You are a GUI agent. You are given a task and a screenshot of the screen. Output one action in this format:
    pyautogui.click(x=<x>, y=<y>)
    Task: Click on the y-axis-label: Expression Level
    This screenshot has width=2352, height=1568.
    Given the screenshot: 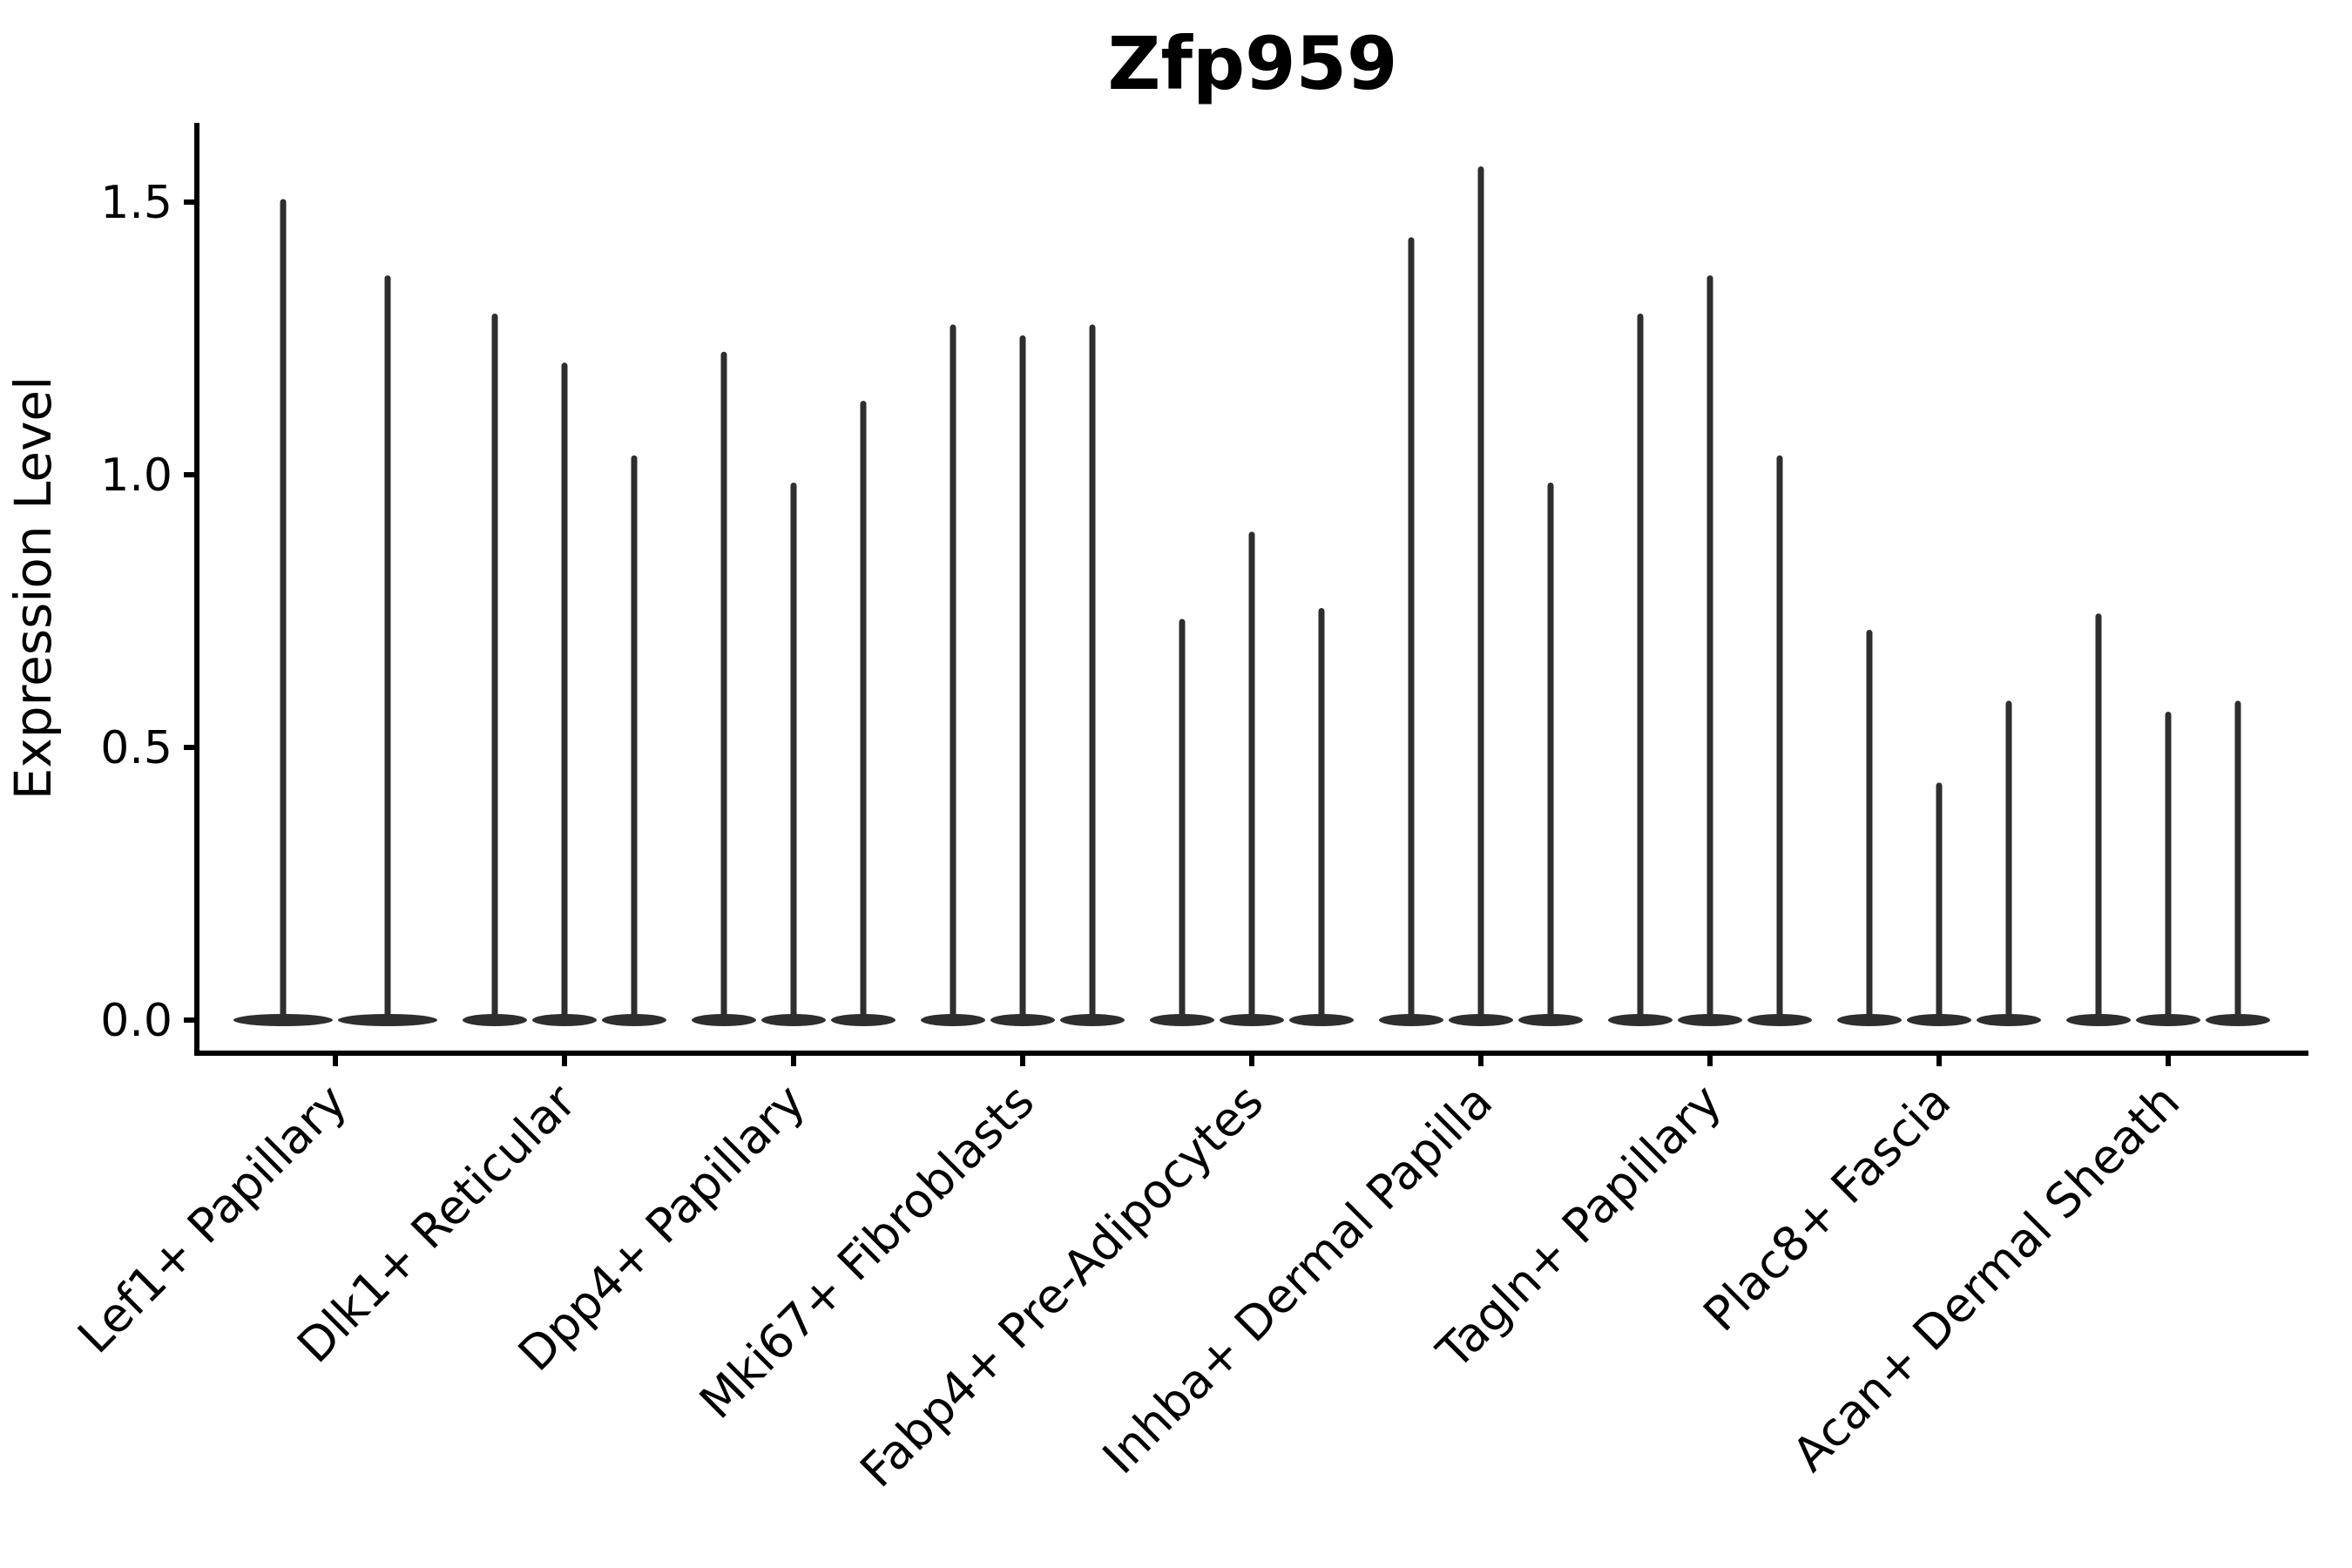 What is the action you would take?
    pyautogui.click(x=33, y=588)
    